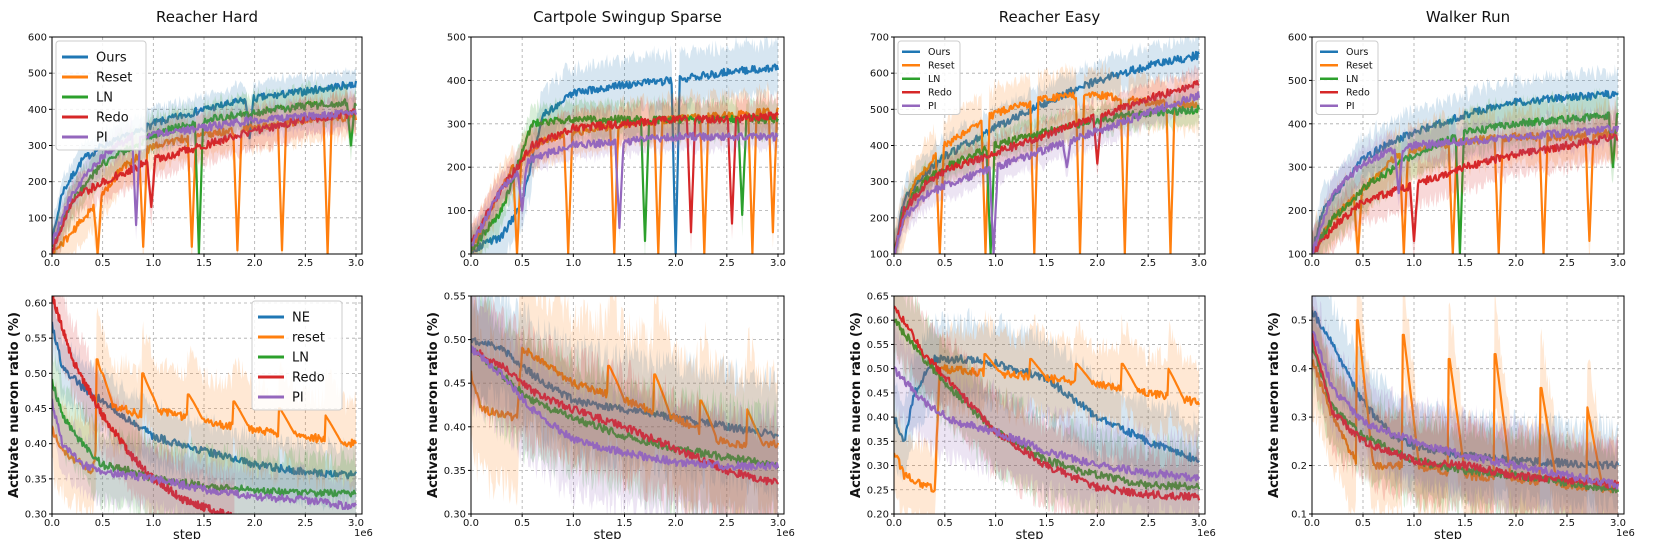  I want to click on legend-label-ours: Ours, so click(111, 58).